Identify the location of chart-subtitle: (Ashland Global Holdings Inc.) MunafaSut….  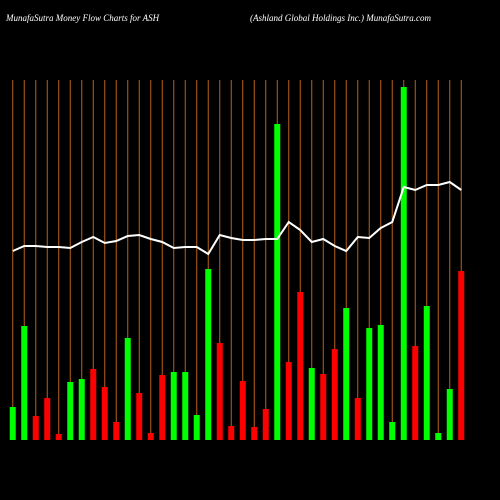
(340, 18).